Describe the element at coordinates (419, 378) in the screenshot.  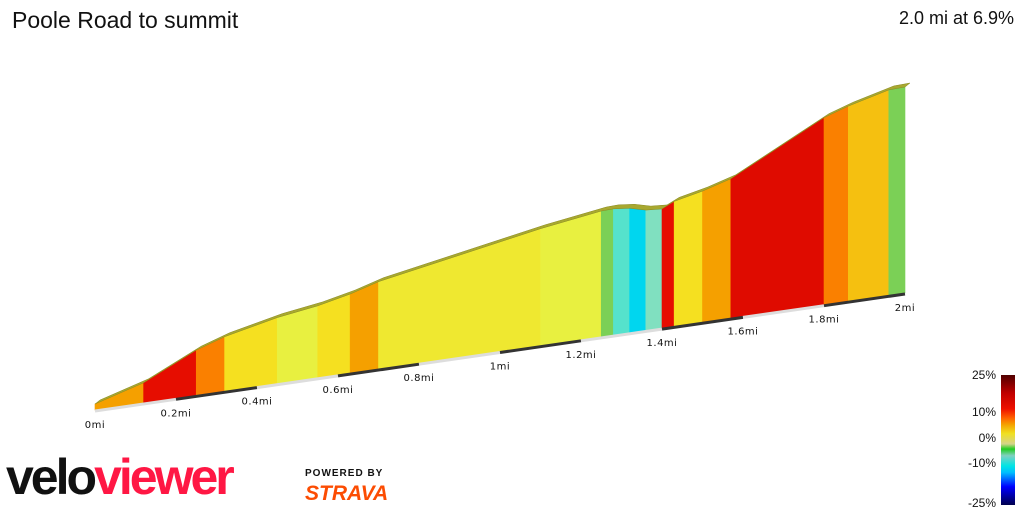
I see `x-tick-label: 0.8mi` at that location.